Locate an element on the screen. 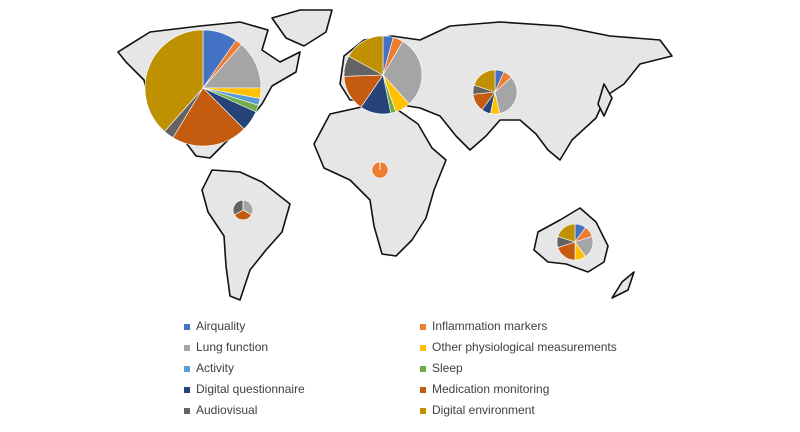  legend-label: Digital environment is located at coordinates (483, 410).